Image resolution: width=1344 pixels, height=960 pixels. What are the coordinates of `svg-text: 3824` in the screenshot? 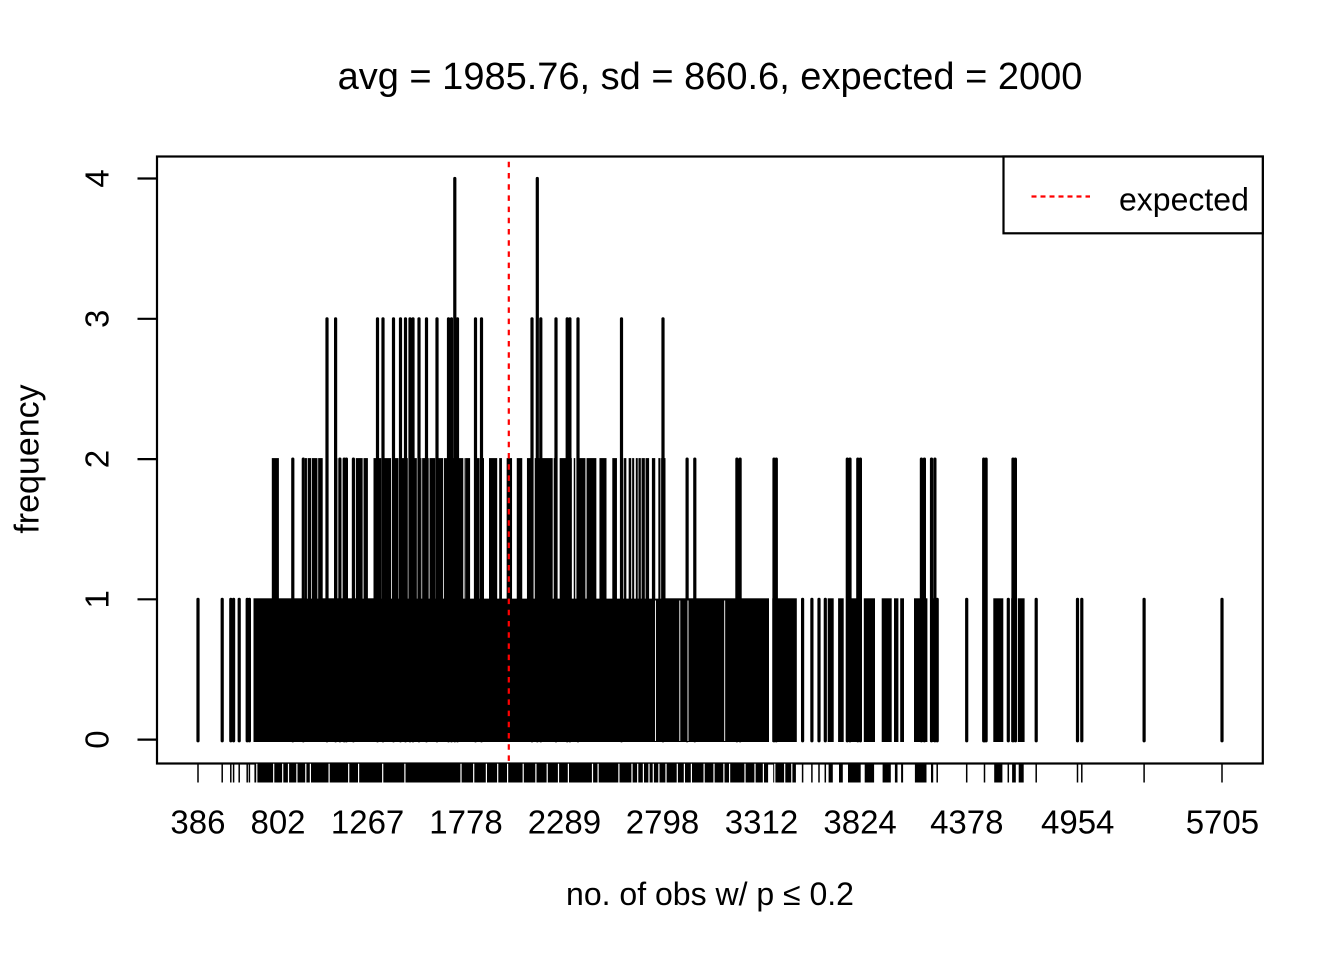 It's located at (859, 822).